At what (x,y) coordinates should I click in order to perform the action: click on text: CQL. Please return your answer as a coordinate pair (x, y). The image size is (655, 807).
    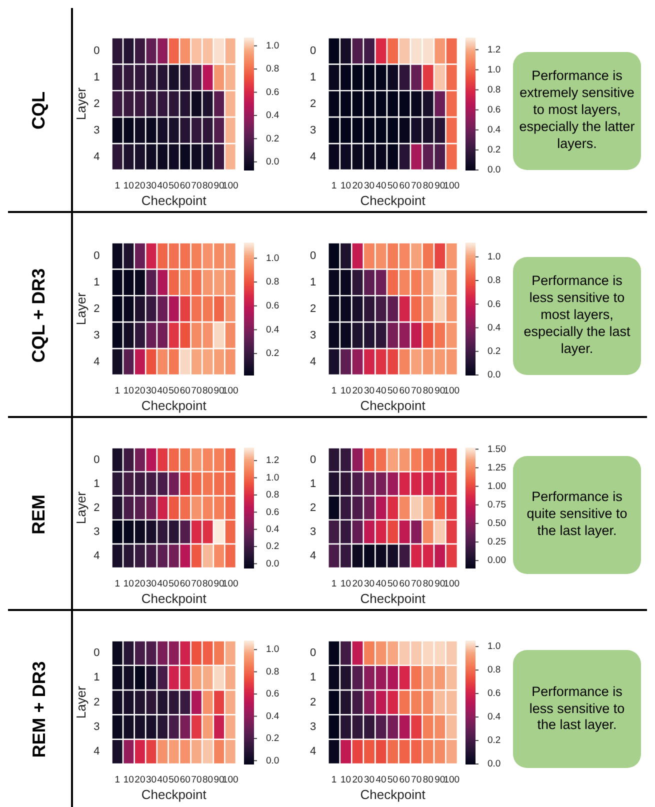
    Looking at the image, I should click on (39, 111).